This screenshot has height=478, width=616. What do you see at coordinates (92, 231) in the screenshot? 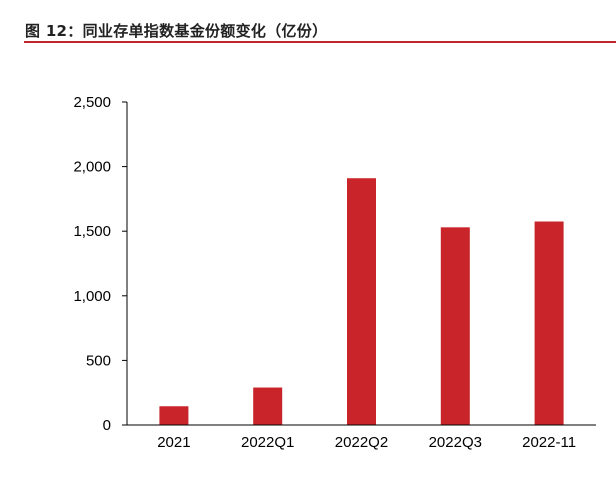
I see `y-tick-label: 1,500` at bounding box center [92, 231].